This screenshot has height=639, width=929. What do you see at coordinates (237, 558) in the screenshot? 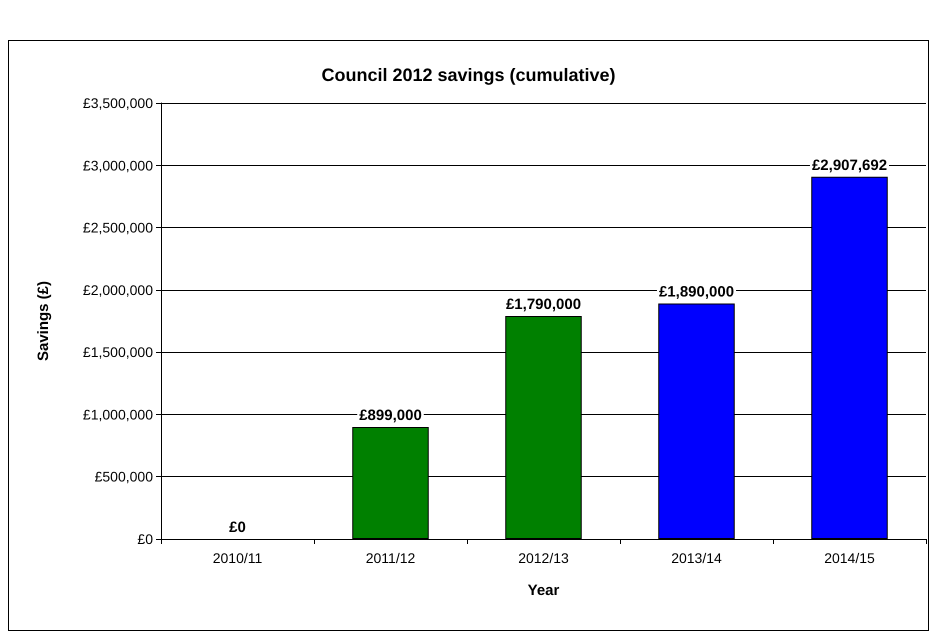
I see `x-tick-label: 2010/11` at bounding box center [237, 558].